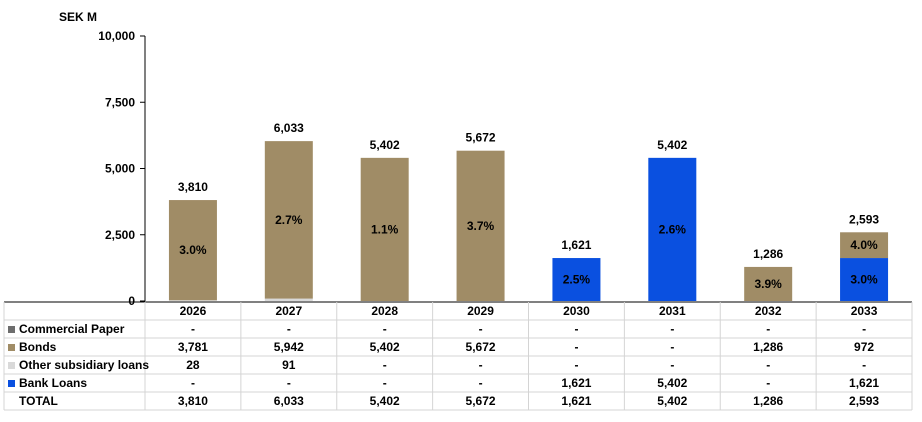 The width and height of the screenshot is (922, 422). I want to click on x-tick-label: 2031, so click(672, 311).